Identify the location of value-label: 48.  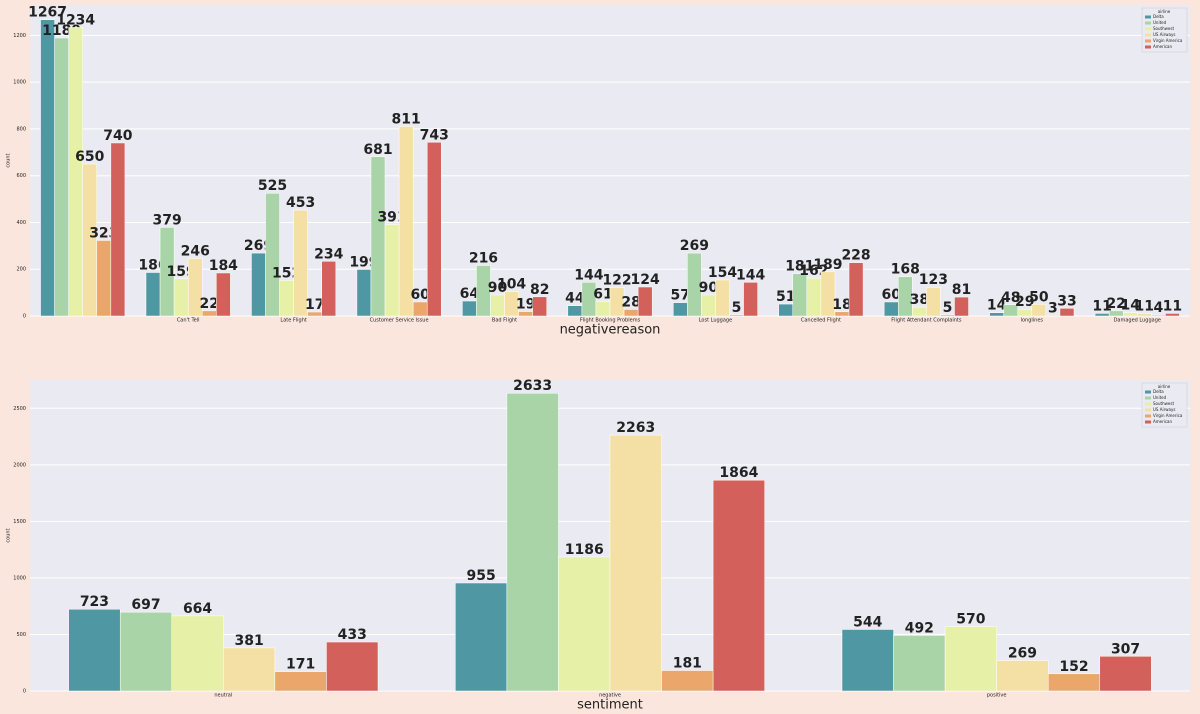
(1010, 298).